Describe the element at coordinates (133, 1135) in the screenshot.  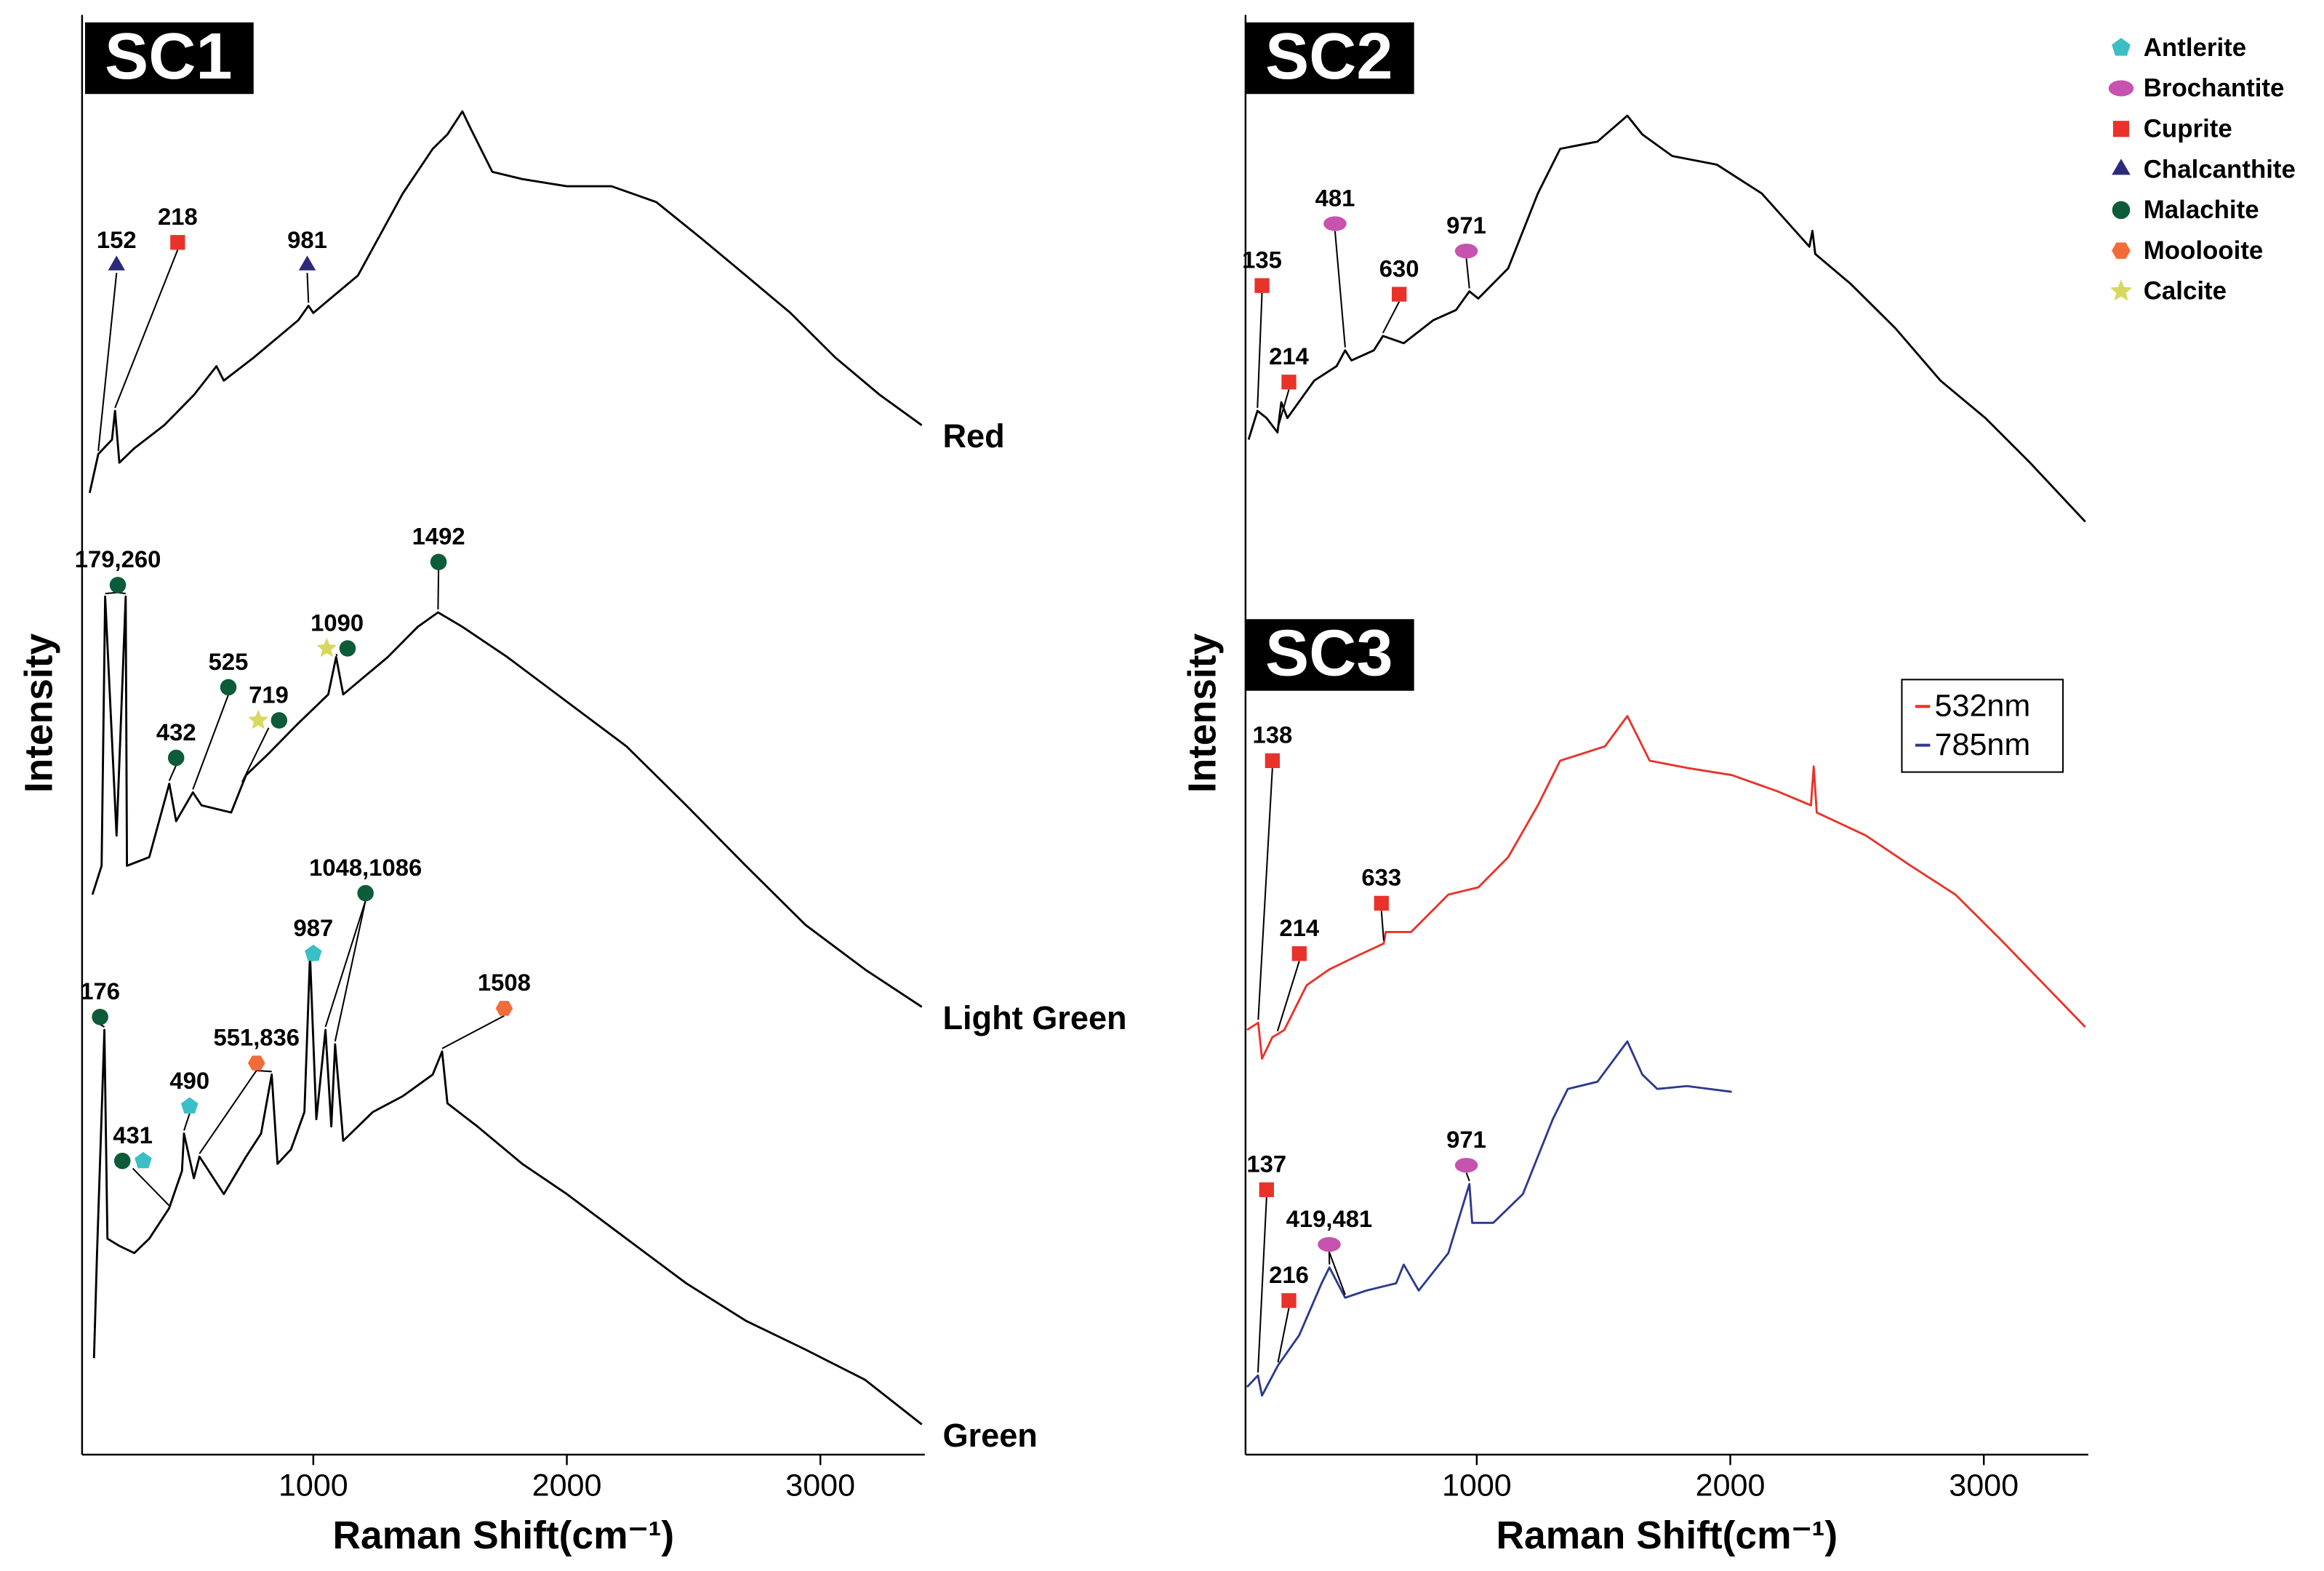
I see `peak-label: 431` at that location.